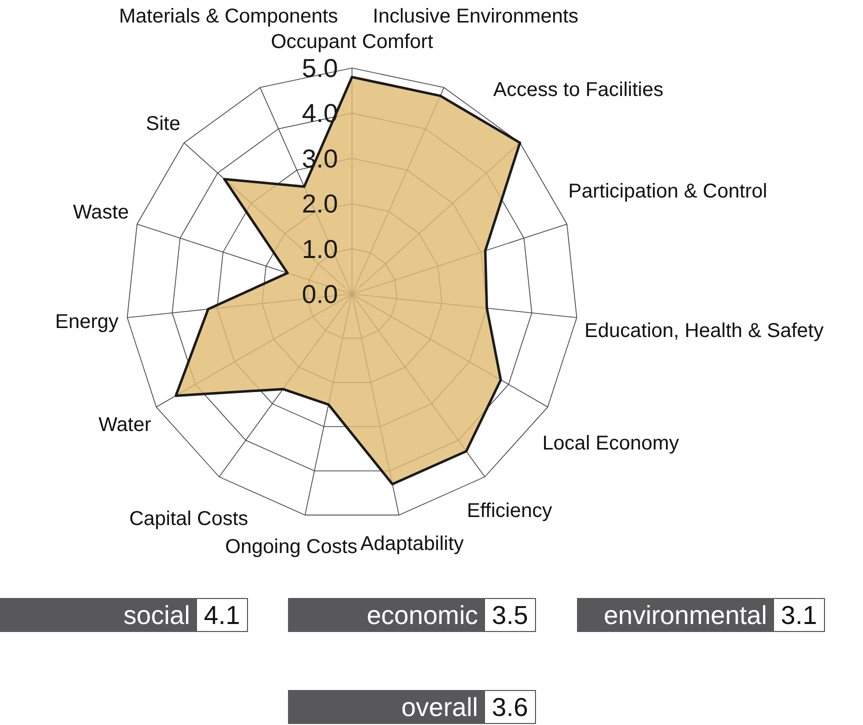 The image size is (863, 725). Describe the element at coordinates (125, 425) in the screenshot. I see `spoke-label: Water` at that location.